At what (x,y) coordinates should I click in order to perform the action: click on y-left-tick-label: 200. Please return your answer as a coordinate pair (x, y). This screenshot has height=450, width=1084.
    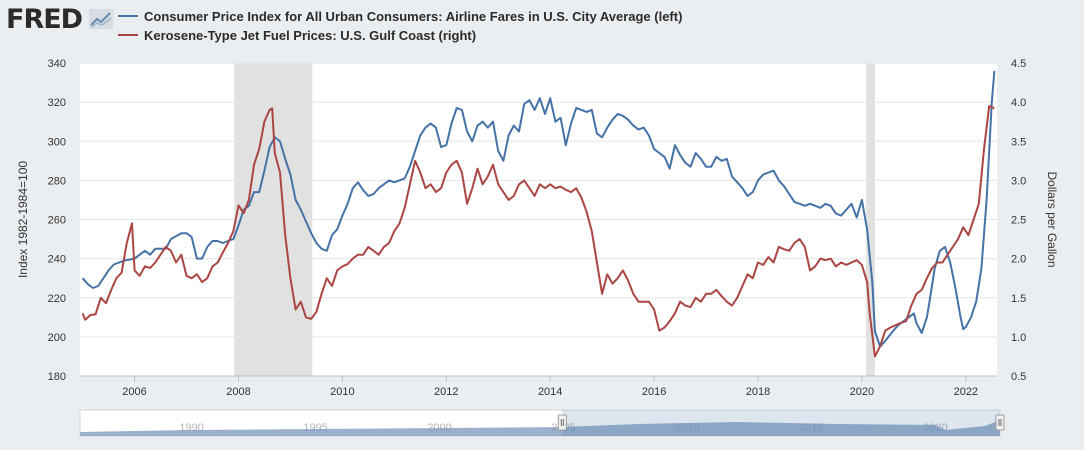
    Looking at the image, I should click on (57, 338).